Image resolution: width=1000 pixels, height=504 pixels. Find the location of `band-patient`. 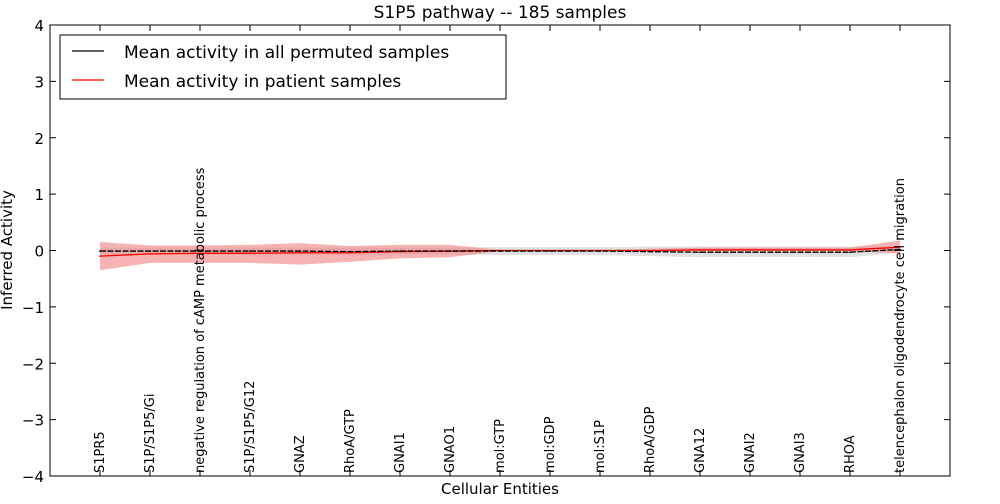

band-patient is located at coordinates (500, 255).